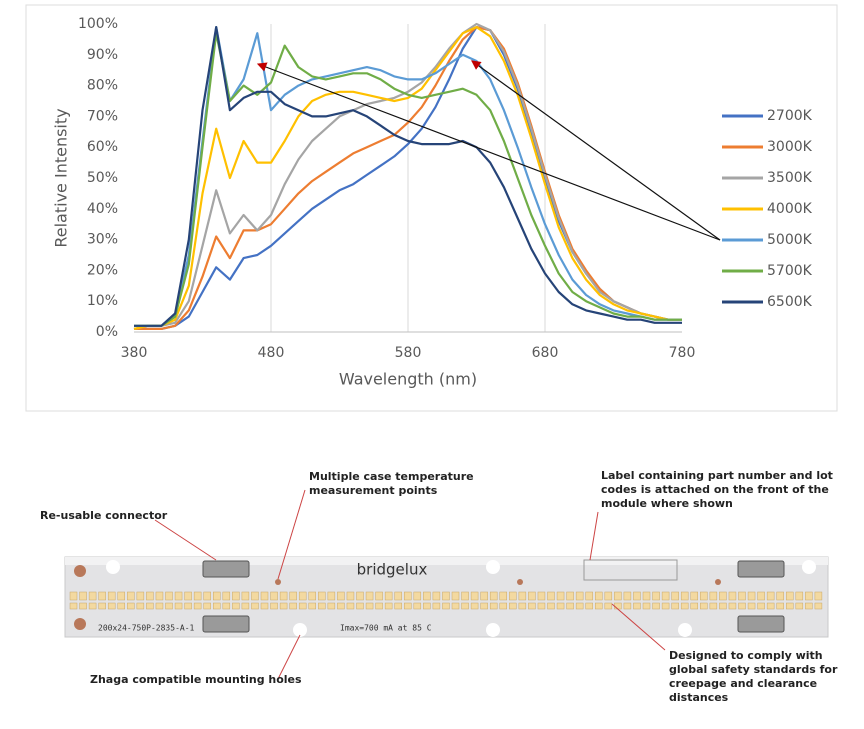 The width and height of the screenshot is (864, 729). Describe the element at coordinates (102, 301) in the screenshot. I see `y-tick-label: 10%` at that location.